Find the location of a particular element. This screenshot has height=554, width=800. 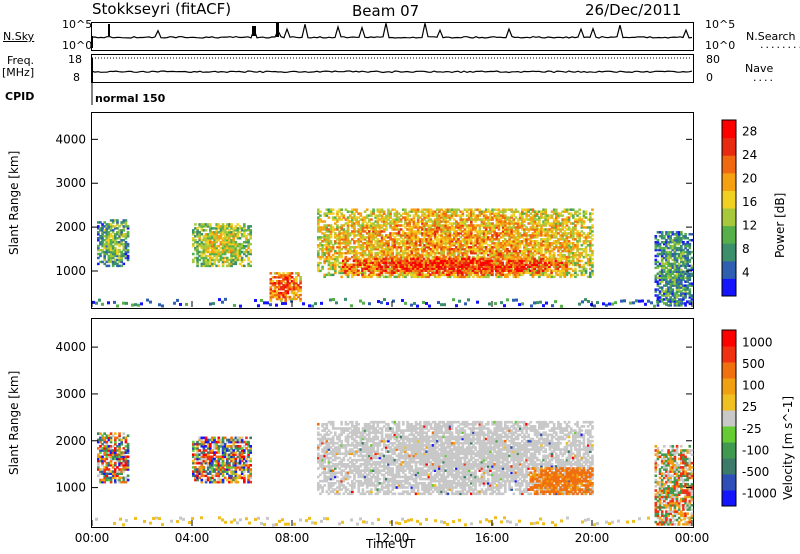

power-noise-cell is located at coordinates (162, 306).